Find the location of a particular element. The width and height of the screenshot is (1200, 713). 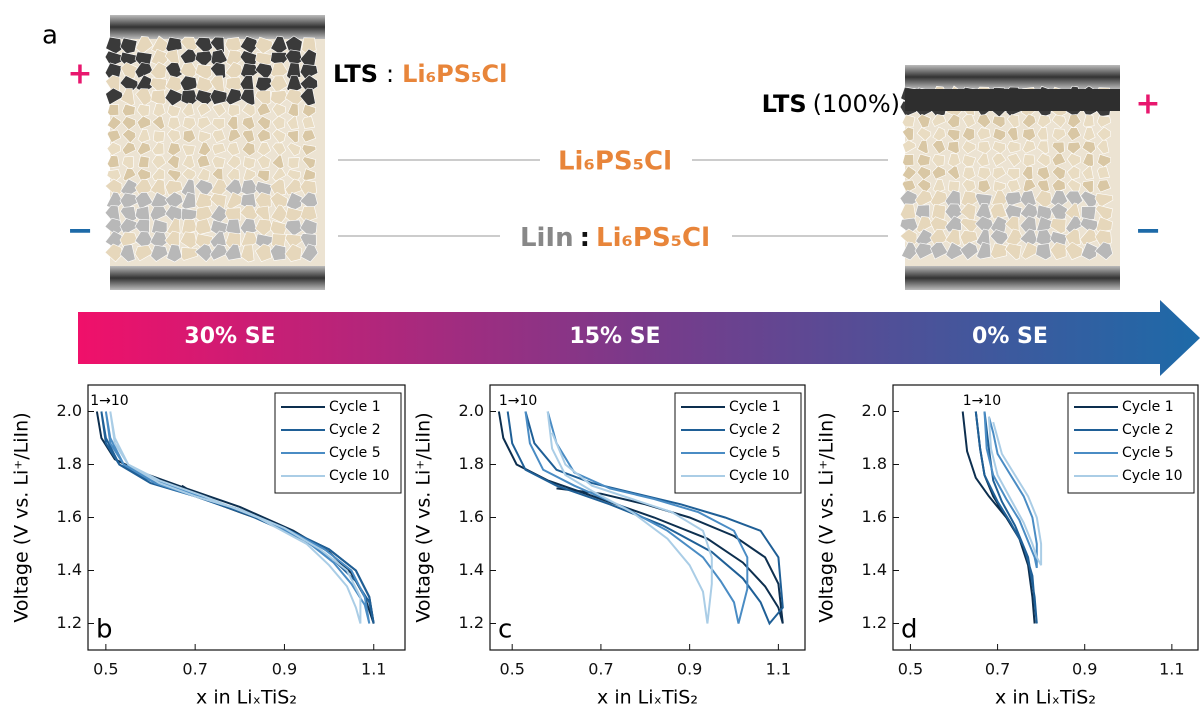

panel-label: c is located at coordinates (505, 630).